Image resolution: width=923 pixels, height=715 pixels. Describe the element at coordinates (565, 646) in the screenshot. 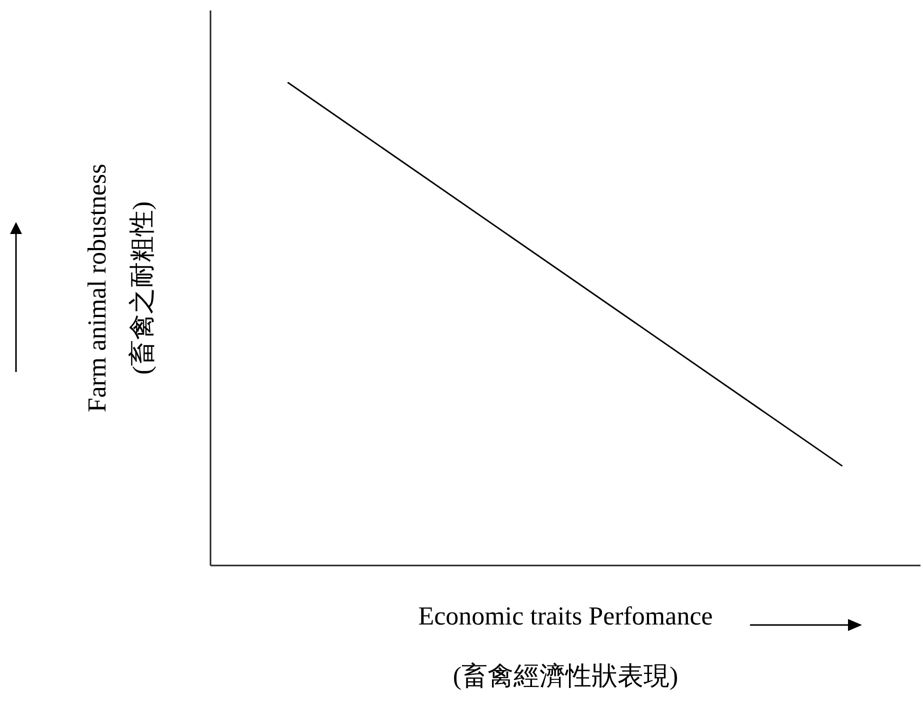

I see `x-axis-title: Economic traits Perfomance (畜禽經濟性狀表現)` at that location.